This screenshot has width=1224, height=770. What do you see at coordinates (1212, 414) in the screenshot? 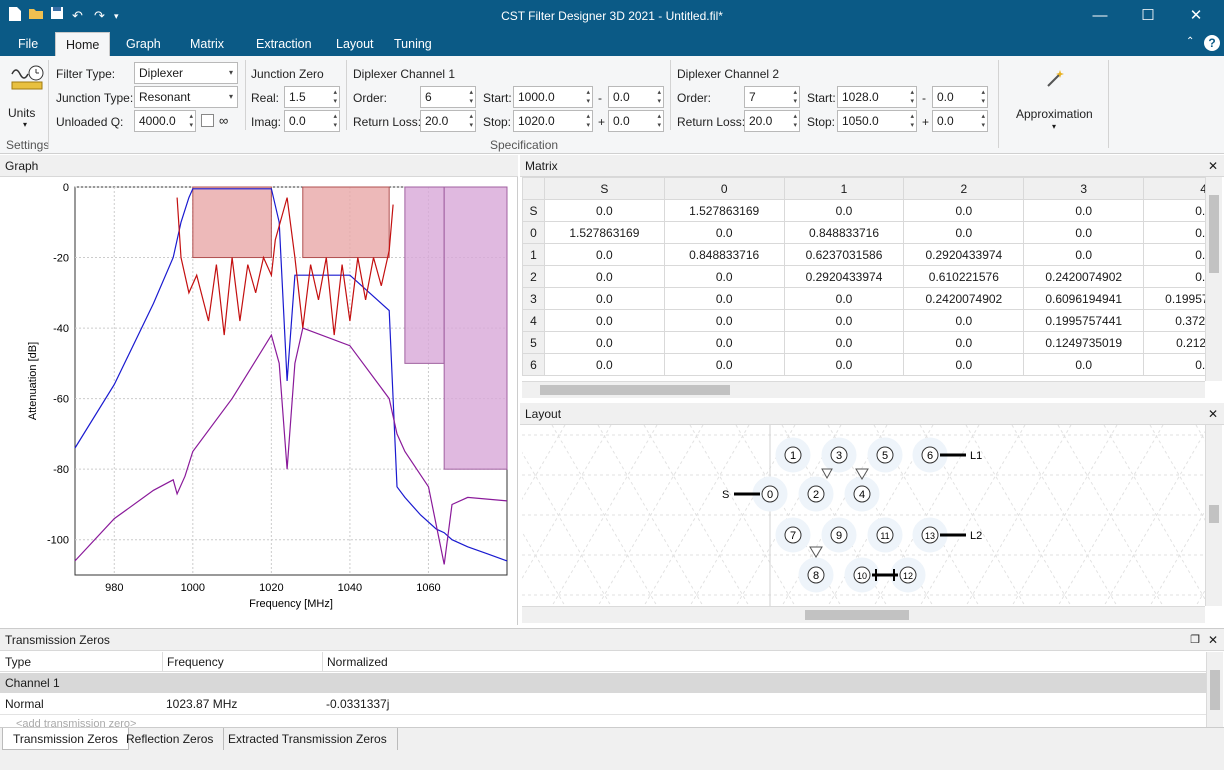
I see `close-layout-icon: ✕` at bounding box center [1212, 414].